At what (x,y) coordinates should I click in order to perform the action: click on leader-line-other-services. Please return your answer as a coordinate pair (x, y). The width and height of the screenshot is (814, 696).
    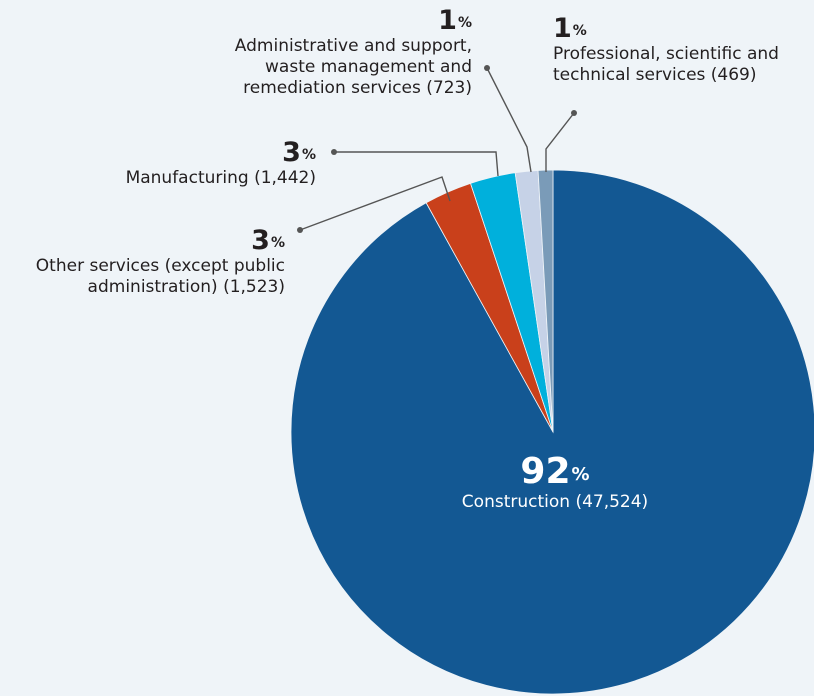
    Looking at the image, I should click on (375, 203).